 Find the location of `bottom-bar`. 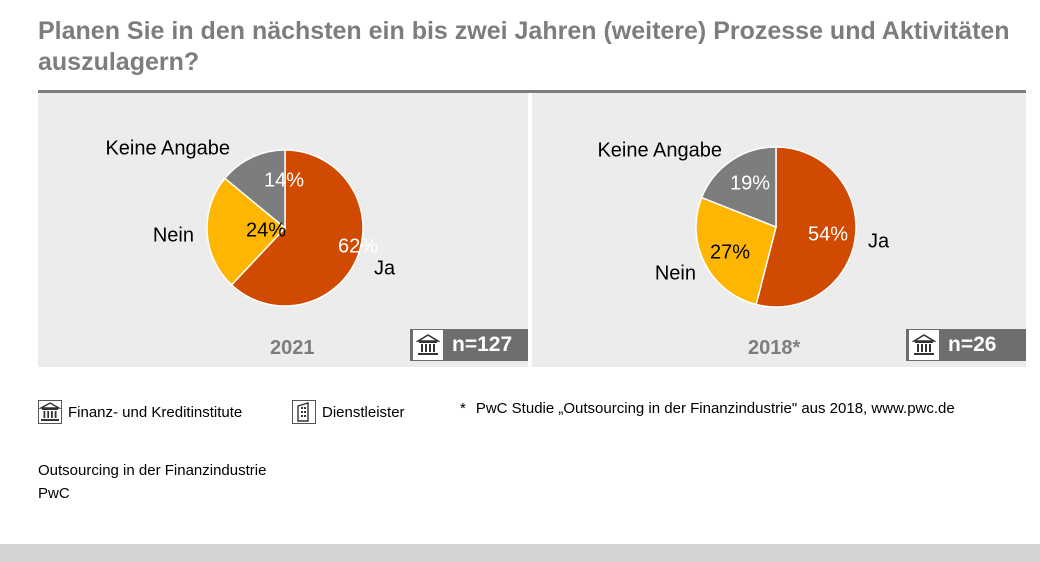

bottom-bar is located at coordinates (520, 553).